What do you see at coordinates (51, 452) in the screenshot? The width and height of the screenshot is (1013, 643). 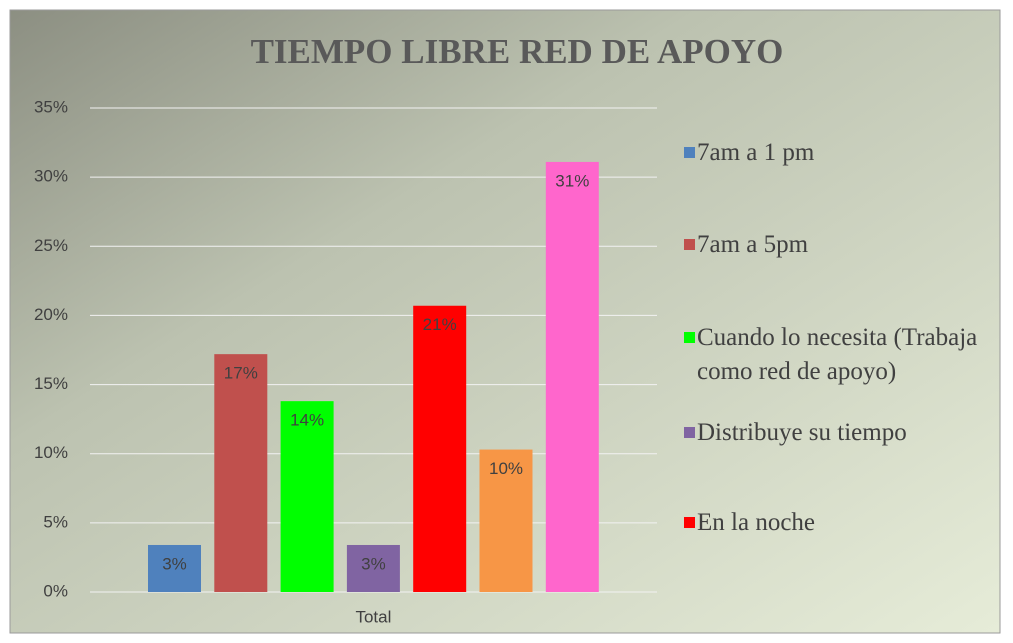 I see `y-tick-label: 10%` at bounding box center [51, 452].